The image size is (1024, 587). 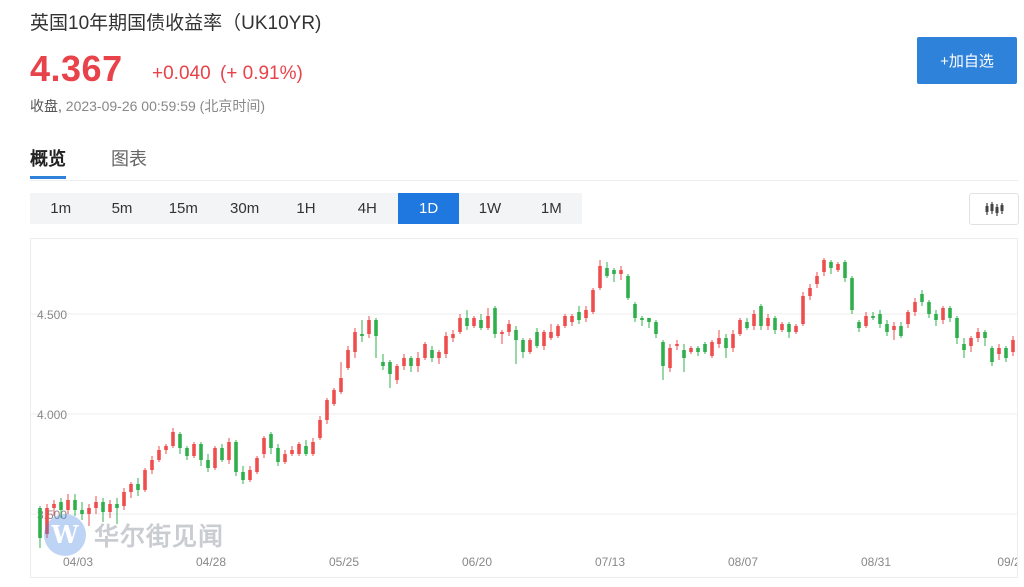 I want to click on period-1m: 1m, so click(x=61, y=208).